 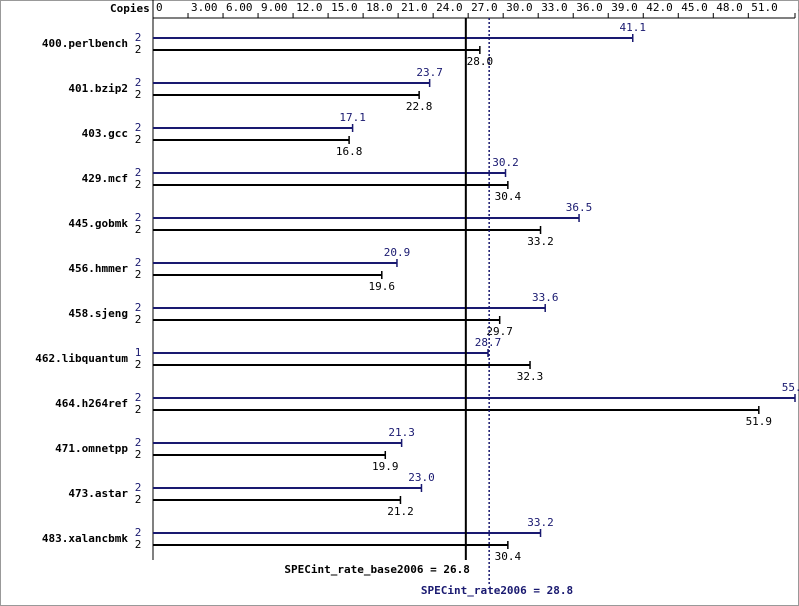 What do you see at coordinates (274, 7) in the screenshot?
I see `x-tick-label: 9.00` at bounding box center [274, 7].